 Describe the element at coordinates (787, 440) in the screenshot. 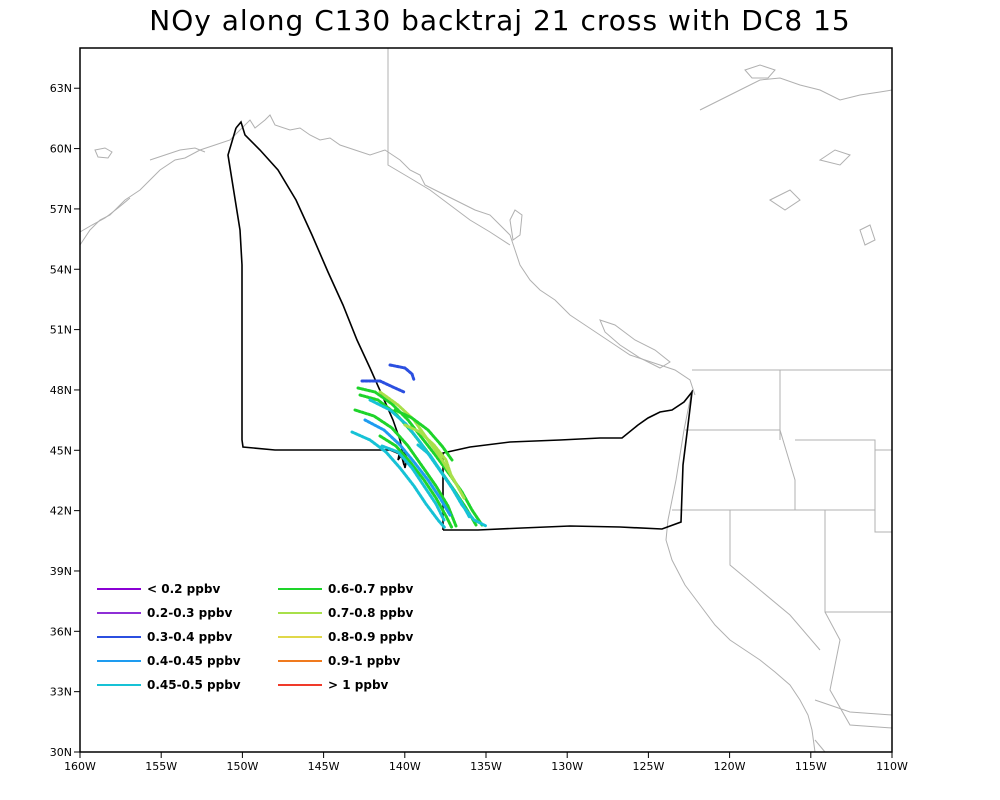

I see `idaho-border` at that location.